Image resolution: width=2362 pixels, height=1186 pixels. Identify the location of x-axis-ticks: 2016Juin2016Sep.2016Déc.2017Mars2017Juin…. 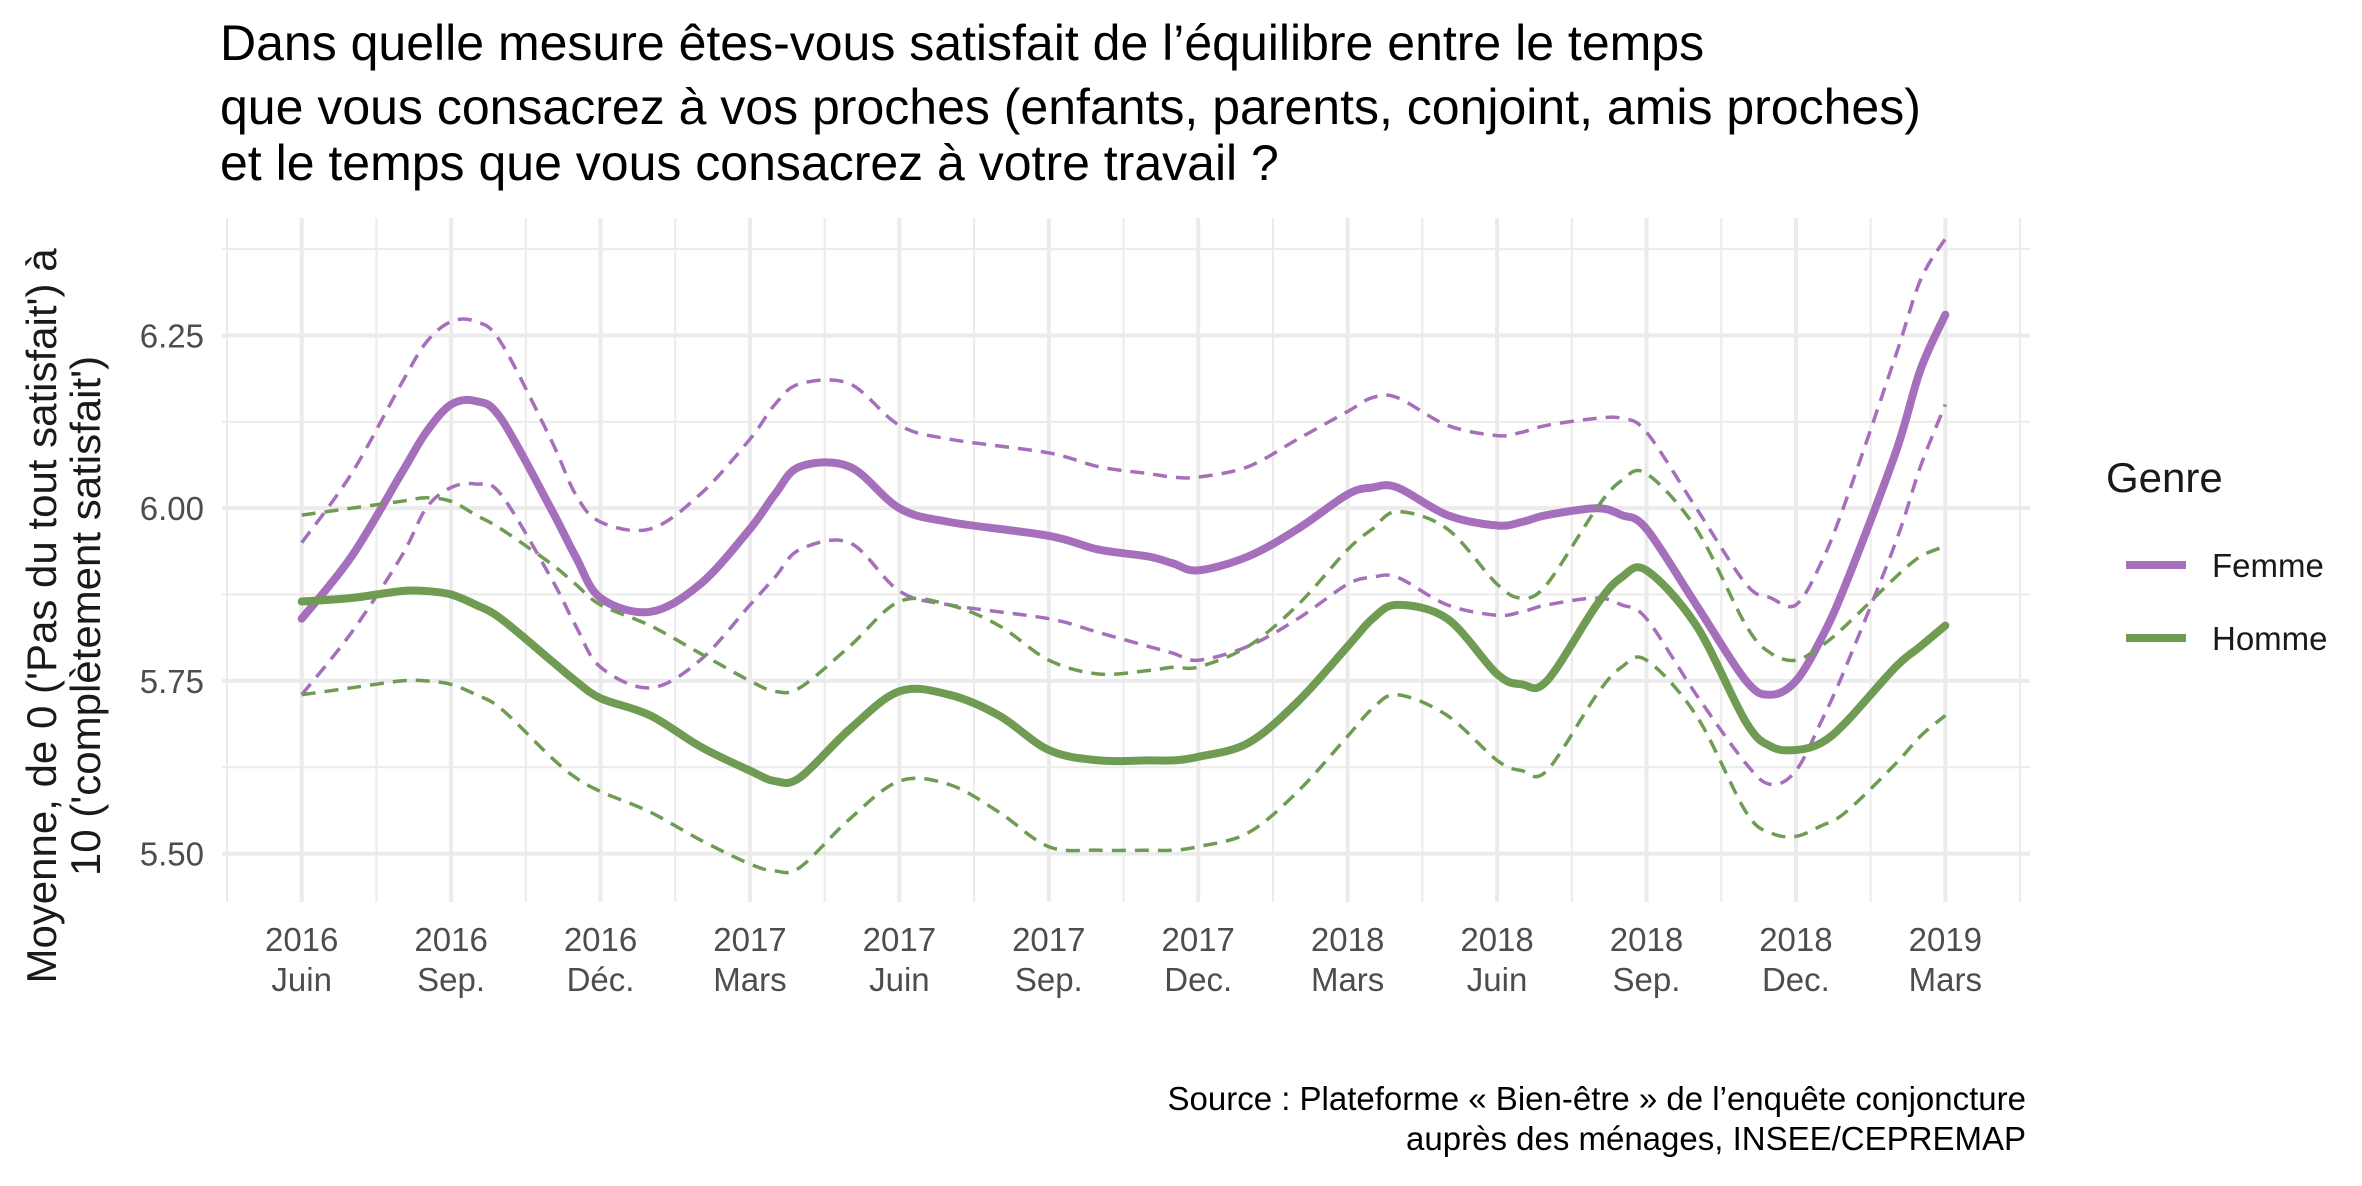
(1123, 959).